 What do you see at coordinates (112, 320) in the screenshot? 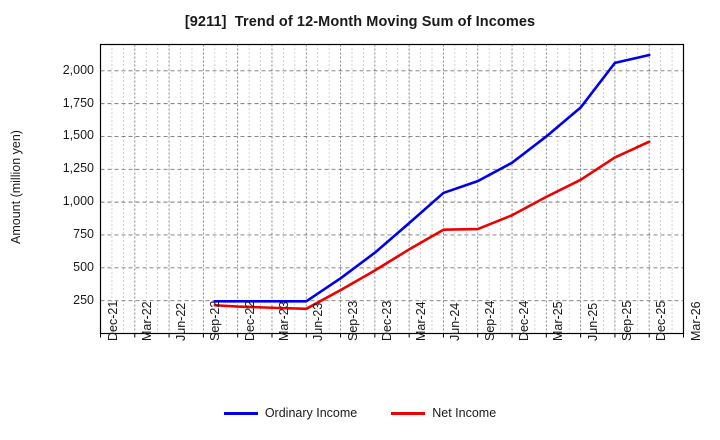
I see `x-tick-label: Dec-21` at bounding box center [112, 320].